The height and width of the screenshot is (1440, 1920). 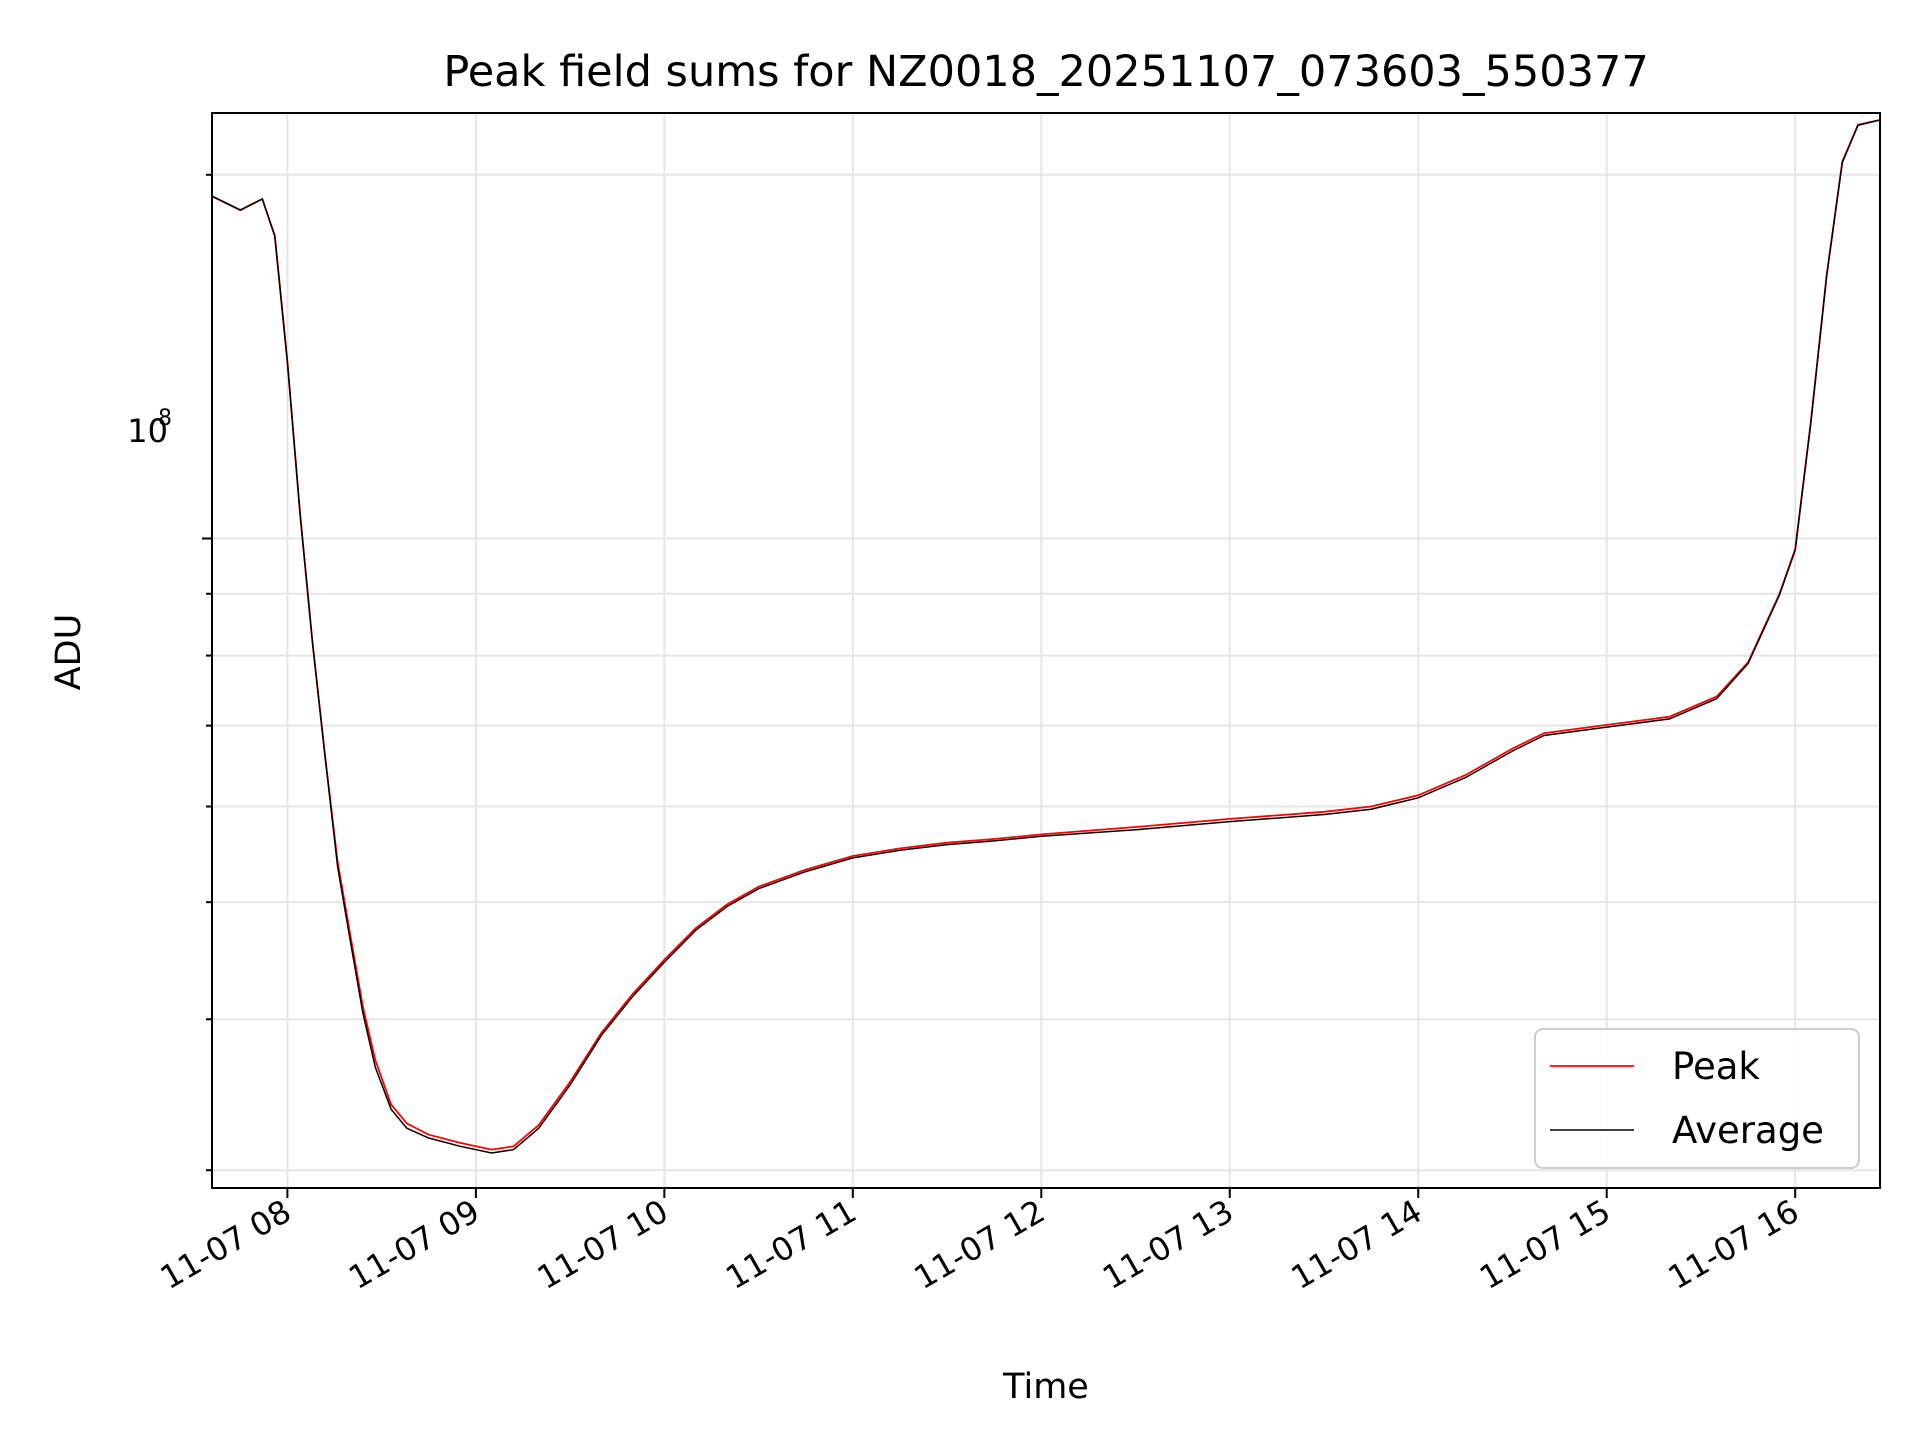 What do you see at coordinates (1716, 1066) in the screenshot?
I see `legend-label-peak: Peak` at bounding box center [1716, 1066].